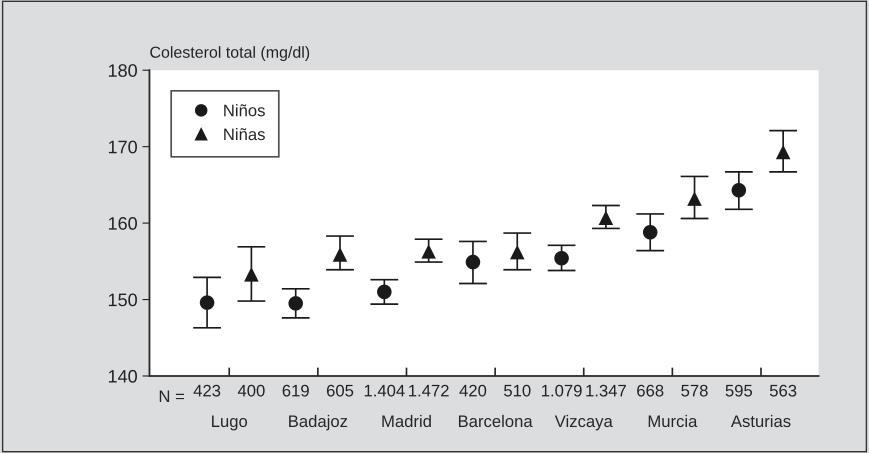 Image resolution: width=869 pixels, height=453 pixels. I want to click on legend-label: Niños, so click(244, 110).